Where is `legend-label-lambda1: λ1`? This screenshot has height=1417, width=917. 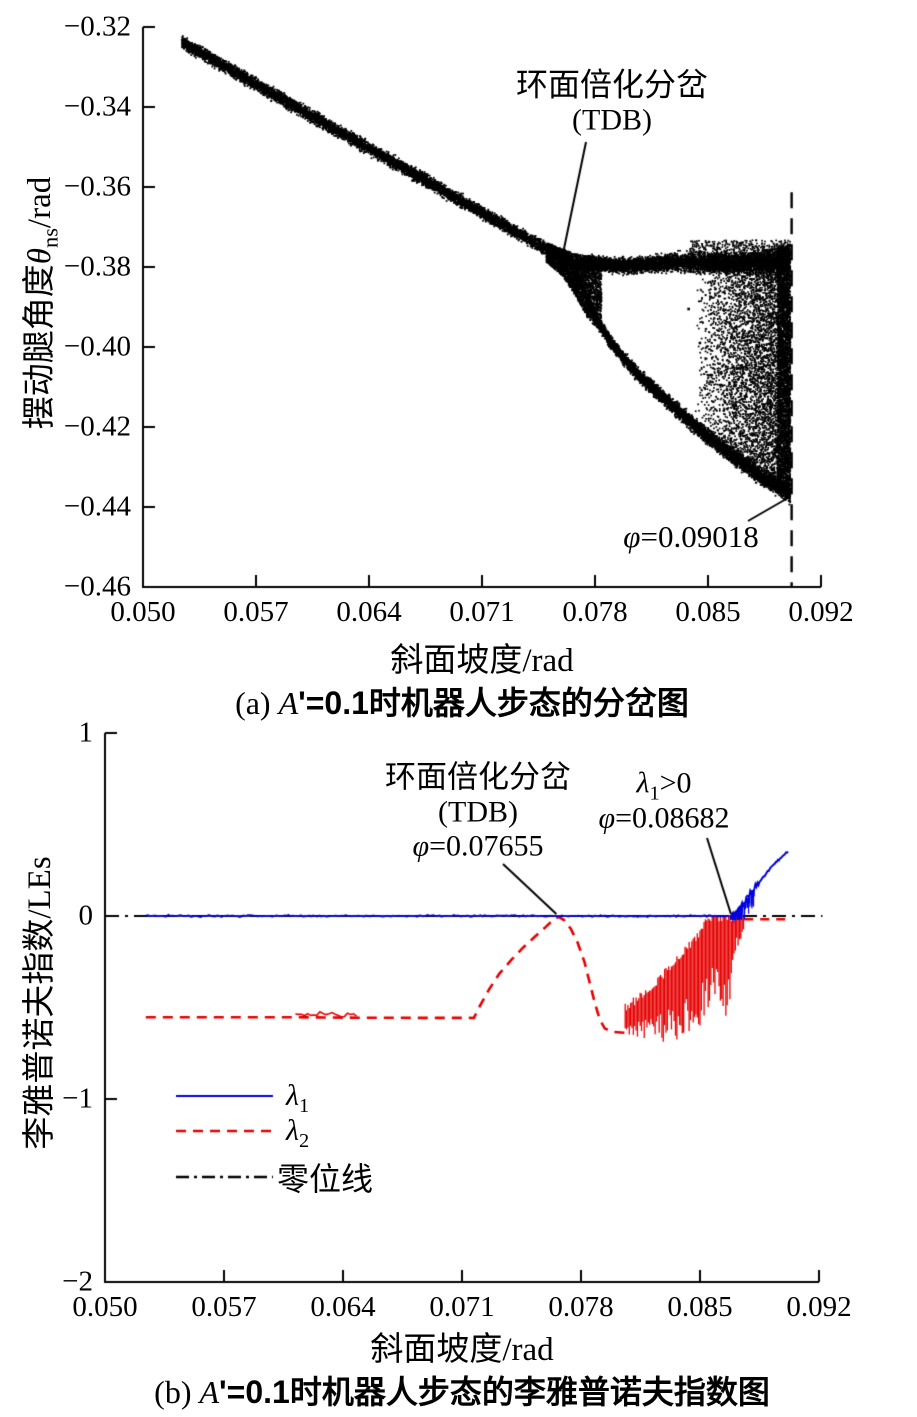
legend-label-lambda1: λ1 is located at coordinates (297, 1097).